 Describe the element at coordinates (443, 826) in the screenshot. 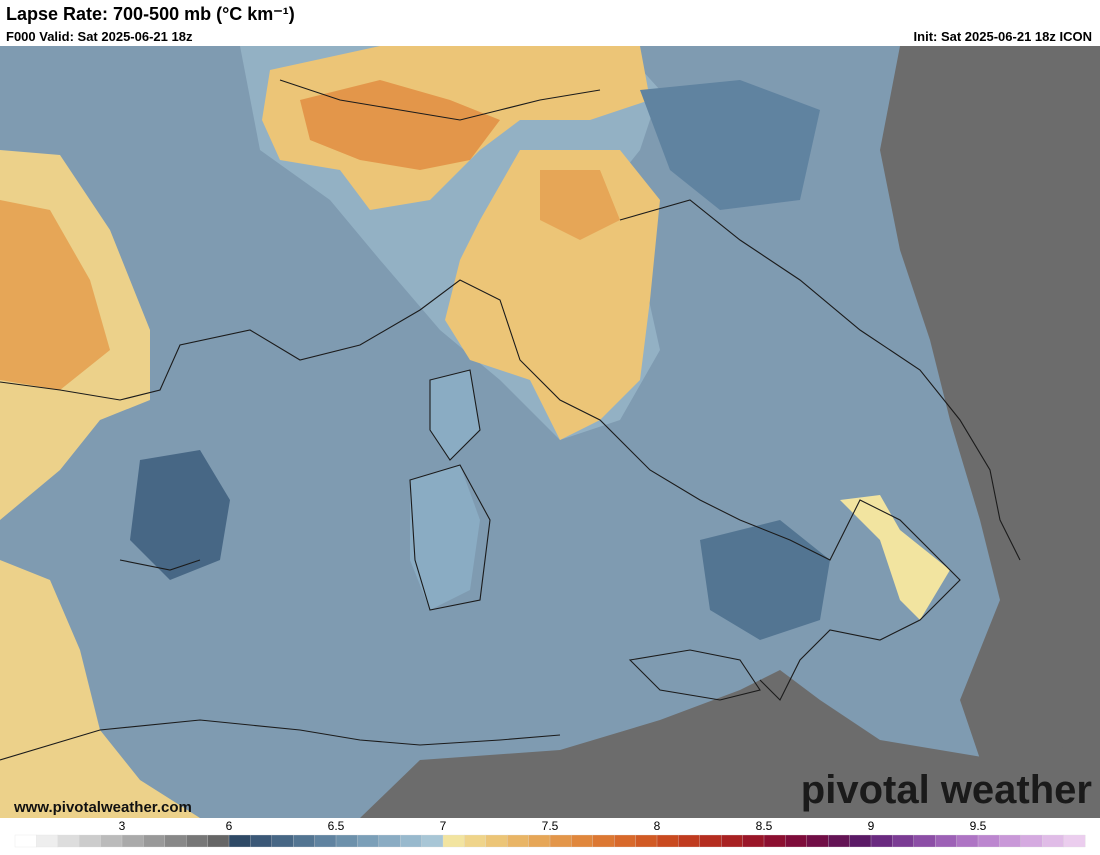

I see `colorbar-tick-label: 7` at that location.